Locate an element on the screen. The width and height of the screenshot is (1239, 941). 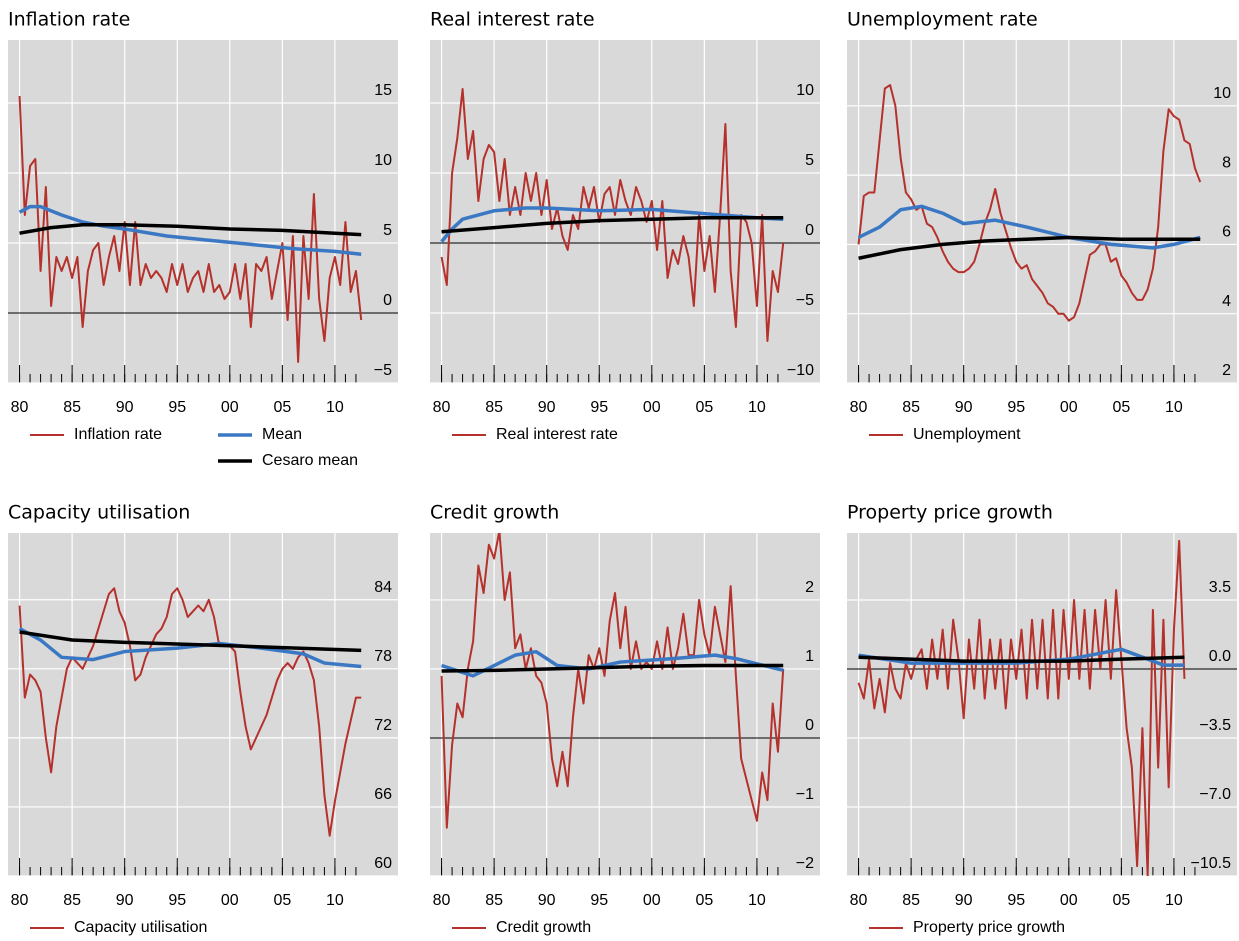
y-tick-label: 84 is located at coordinates (383, 587).